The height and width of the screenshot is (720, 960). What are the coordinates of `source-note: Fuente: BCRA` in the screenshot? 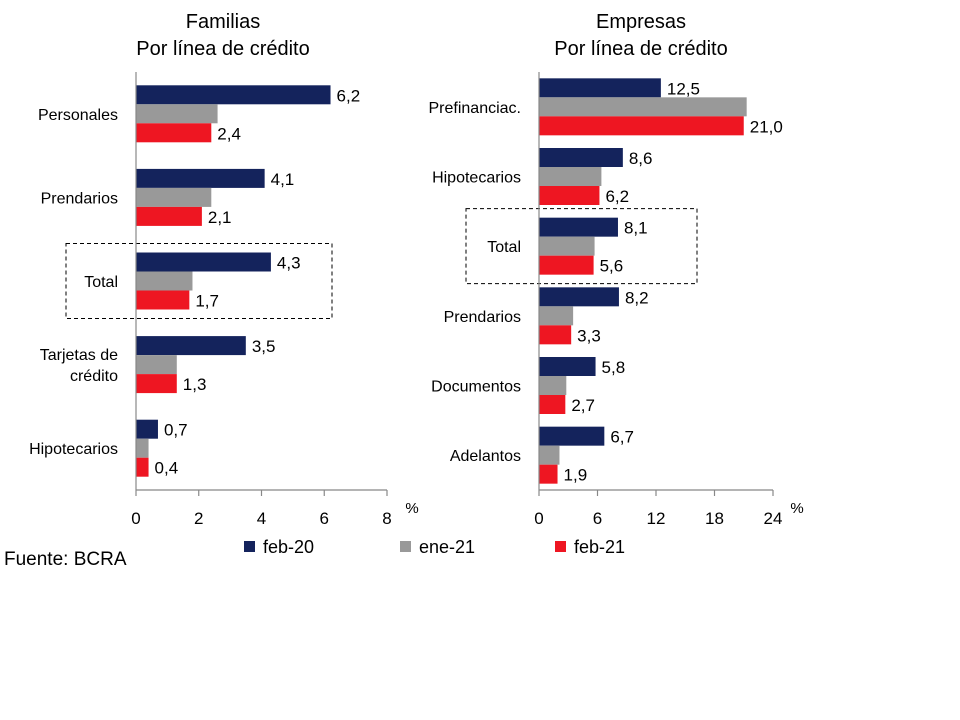 It's located at (65, 559).